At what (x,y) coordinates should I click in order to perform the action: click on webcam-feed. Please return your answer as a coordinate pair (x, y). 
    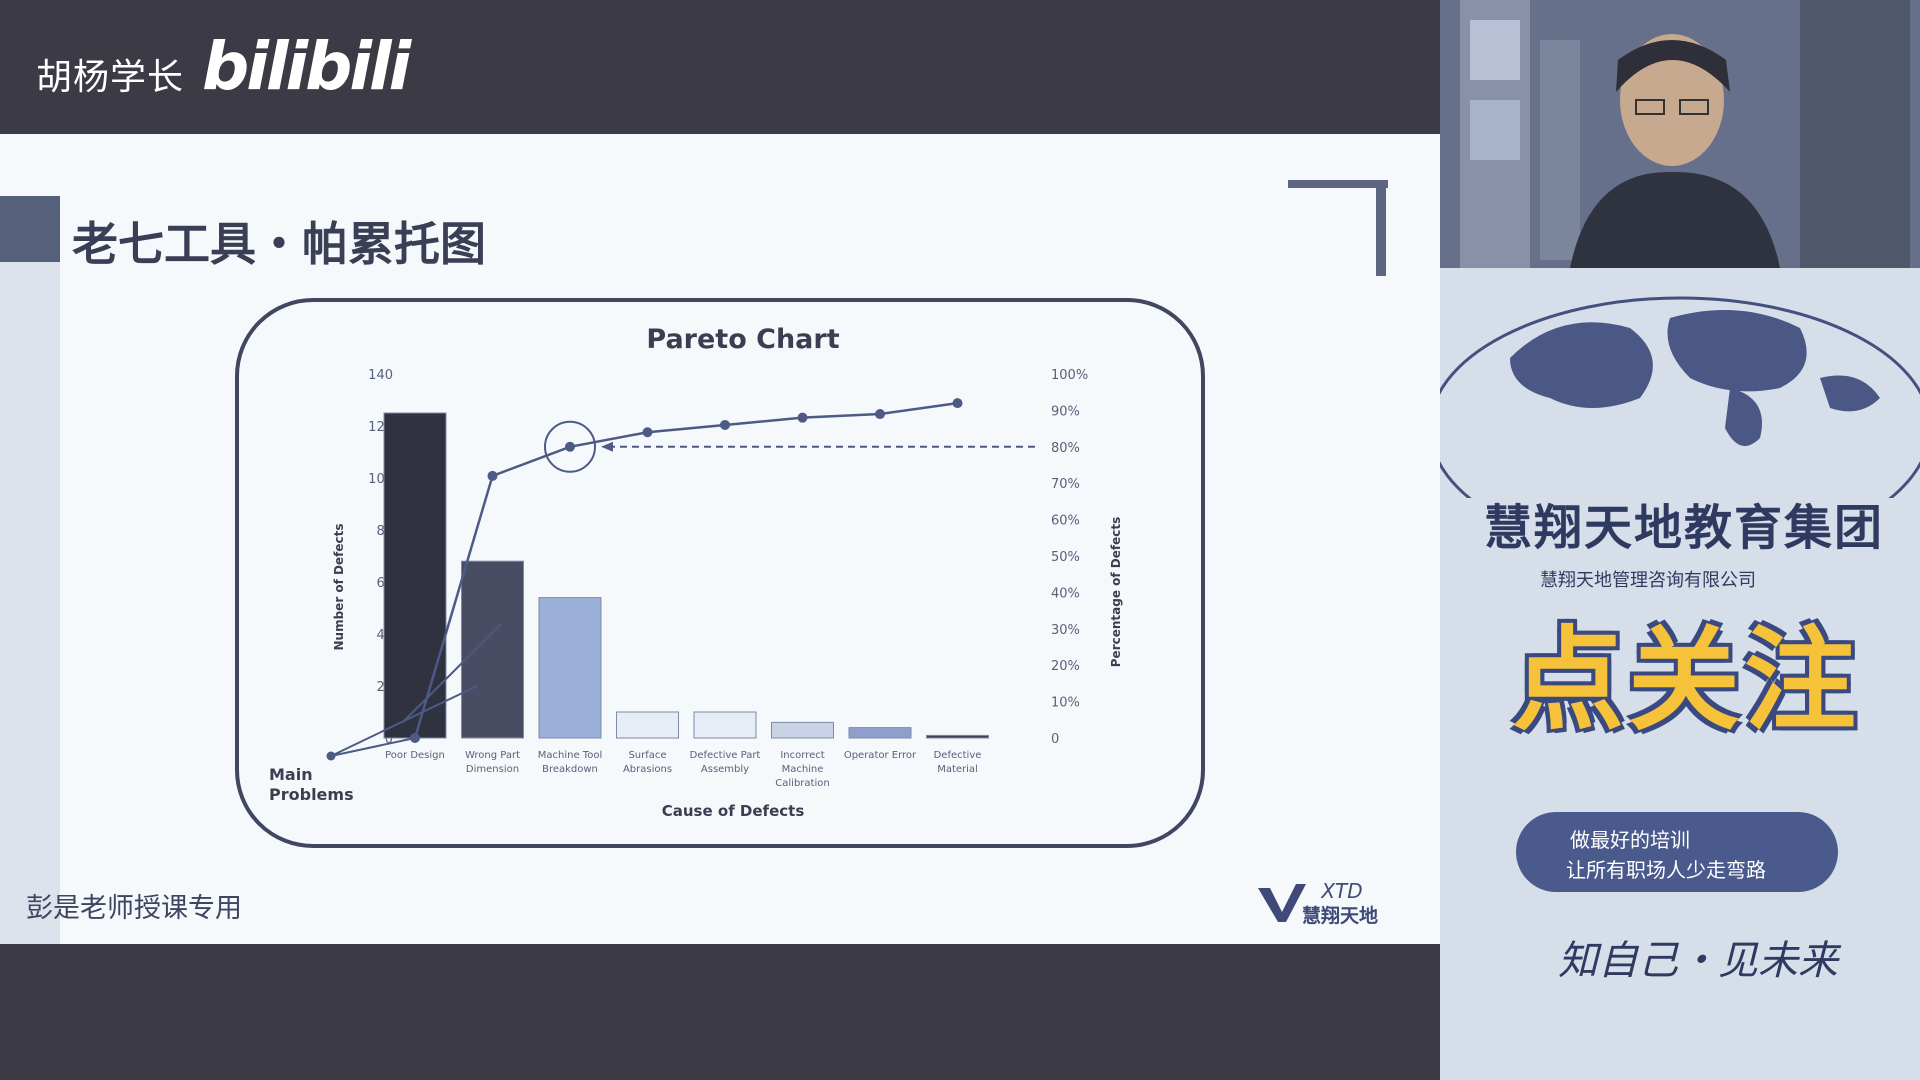
    Looking at the image, I should click on (1680, 134).